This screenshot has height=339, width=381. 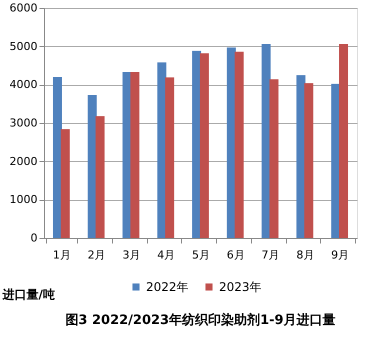 What do you see at coordinates (24, 199) in the screenshot?
I see `y-tick-label: 1000` at bounding box center [24, 199].